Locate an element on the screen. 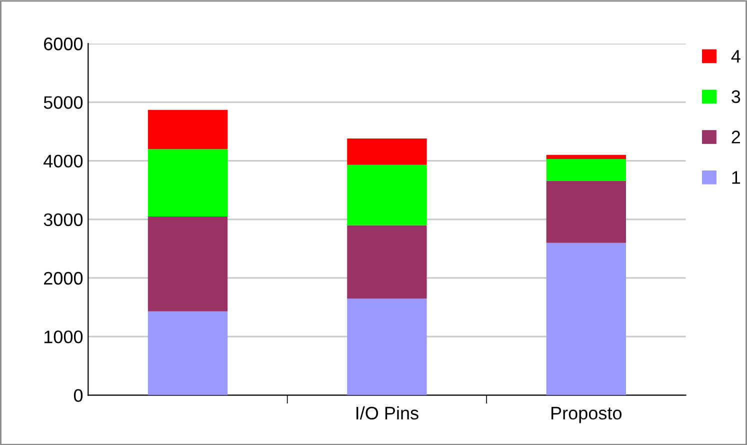 The width and height of the screenshot is (747, 445). y-tick-label: 2000 is located at coordinates (63, 278).